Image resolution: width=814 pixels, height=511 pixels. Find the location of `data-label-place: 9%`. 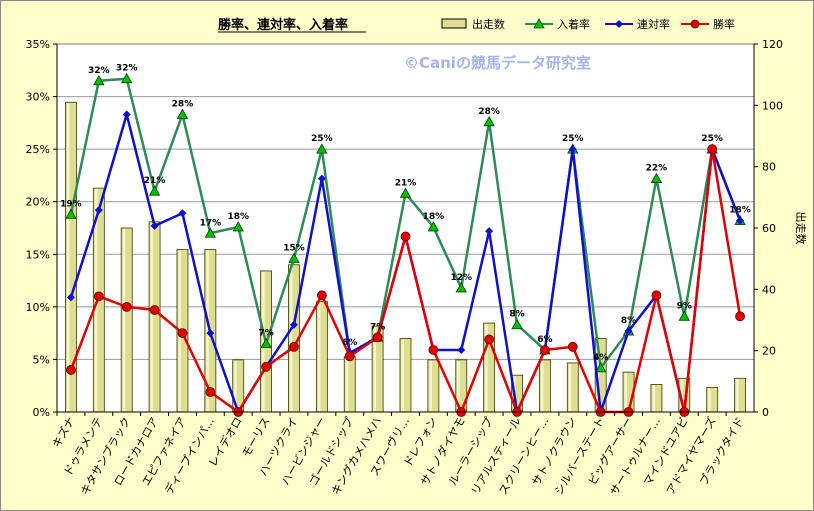

data-label-place: 9% is located at coordinates (684, 306).